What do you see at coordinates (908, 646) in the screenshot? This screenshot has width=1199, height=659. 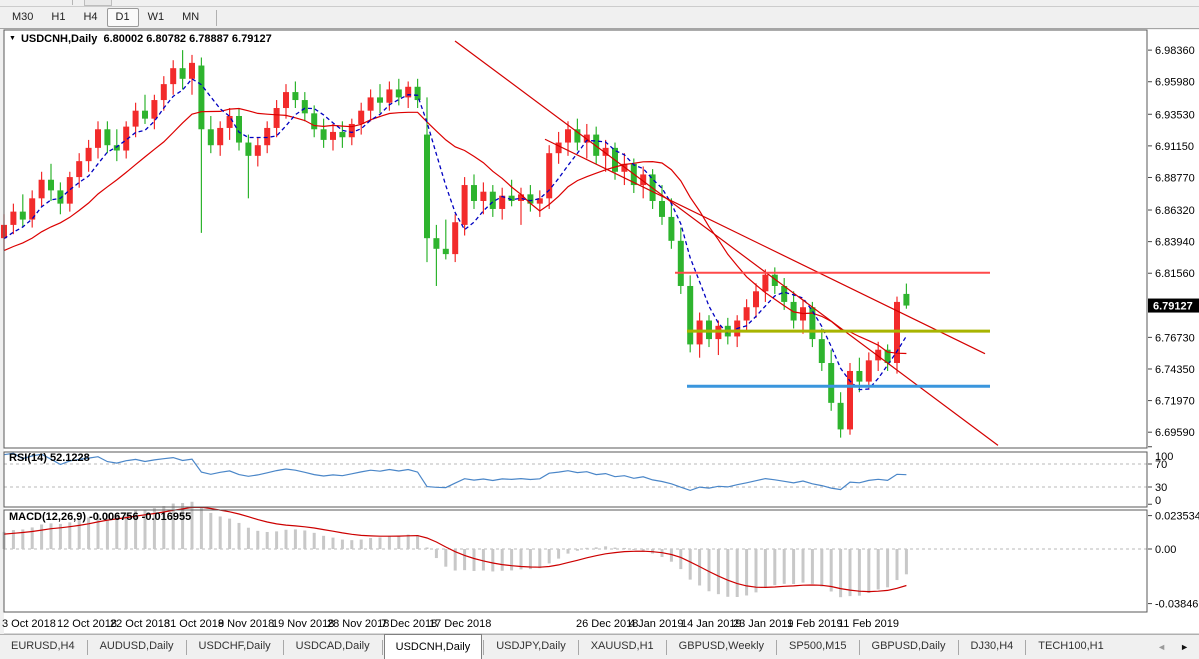 I see `tab-gbpusd-daily: GBPUSD,Daily` at bounding box center [908, 646].